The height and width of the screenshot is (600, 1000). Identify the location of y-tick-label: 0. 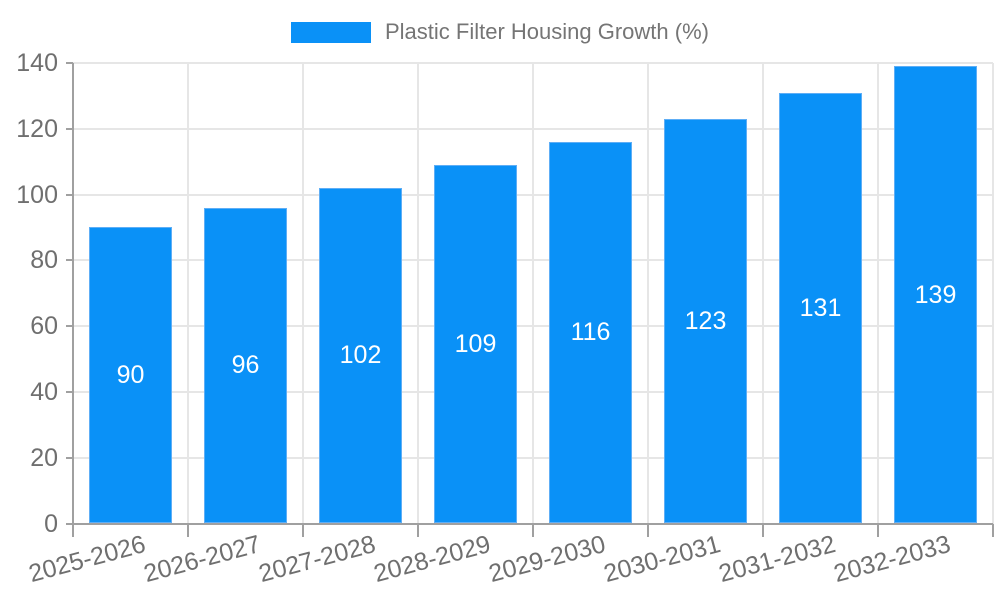
(51, 523).